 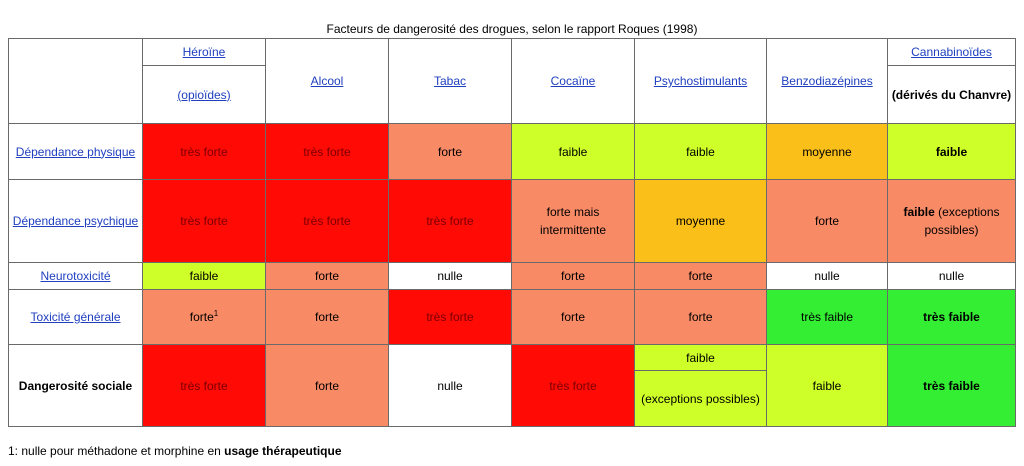 I want to click on cell-heroine-toxicite: forte1, so click(x=204, y=317).